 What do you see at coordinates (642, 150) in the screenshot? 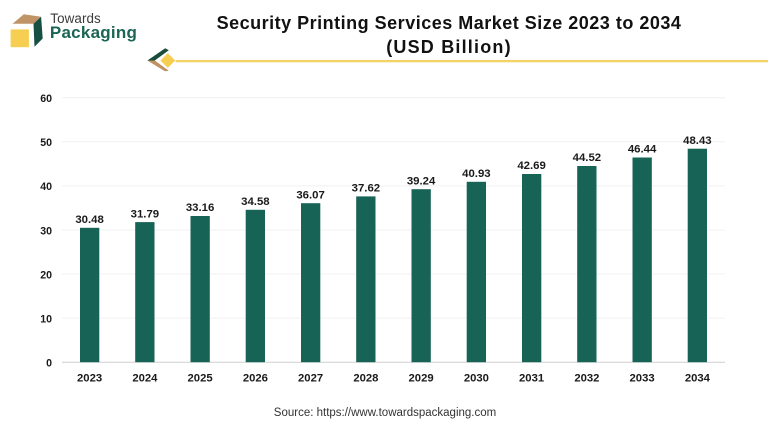
I see `svg-text: 46.44` at bounding box center [642, 150].